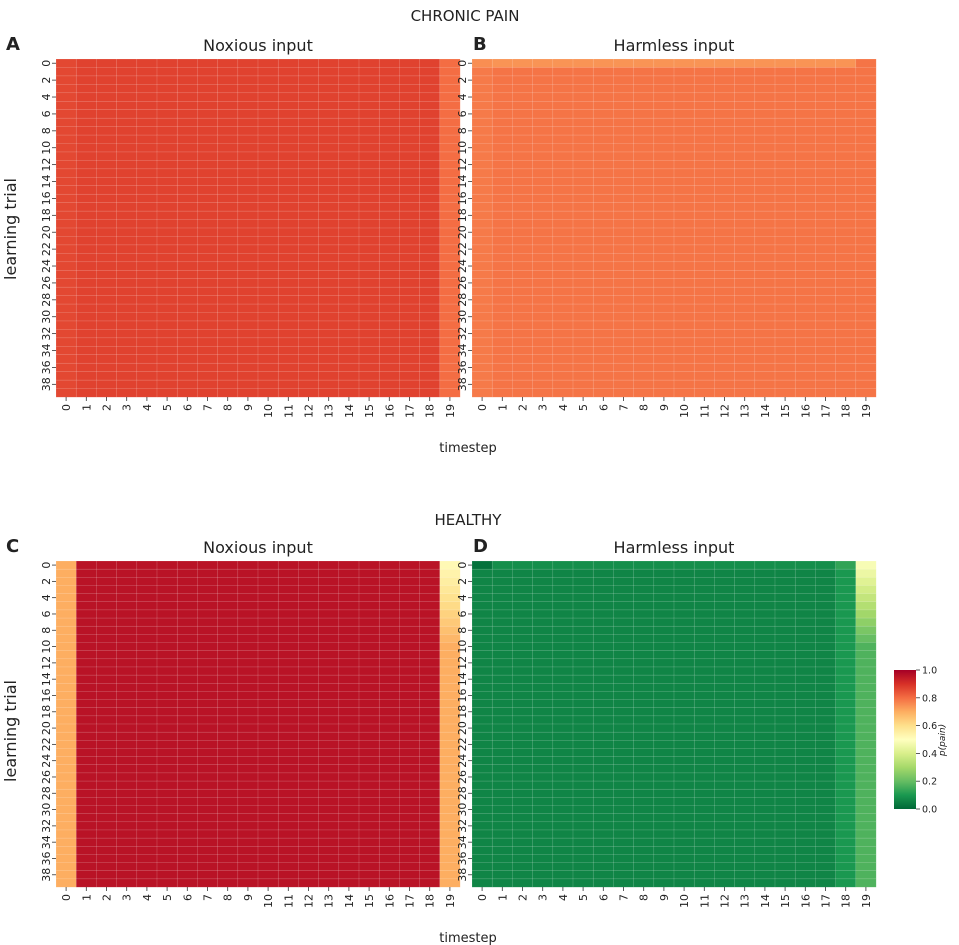 This screenshot has width=959, height=945. What do you see at coordinates (462, 232) in the screenshot?
I see `y-tick-label: 20` at bounding box center [462, 232].